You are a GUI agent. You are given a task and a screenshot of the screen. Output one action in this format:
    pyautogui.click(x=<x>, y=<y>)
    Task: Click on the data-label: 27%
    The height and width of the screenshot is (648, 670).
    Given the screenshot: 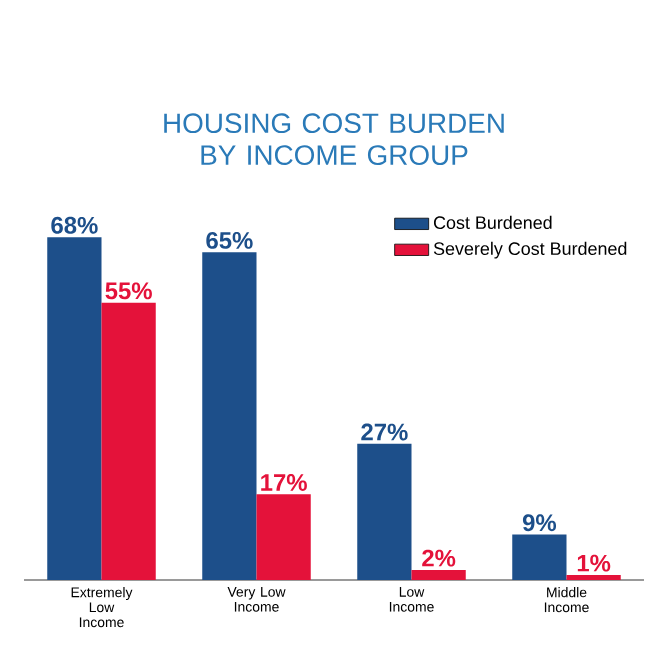 What is the action you would take?
    pyautogui.click(x=384, y=432)
    